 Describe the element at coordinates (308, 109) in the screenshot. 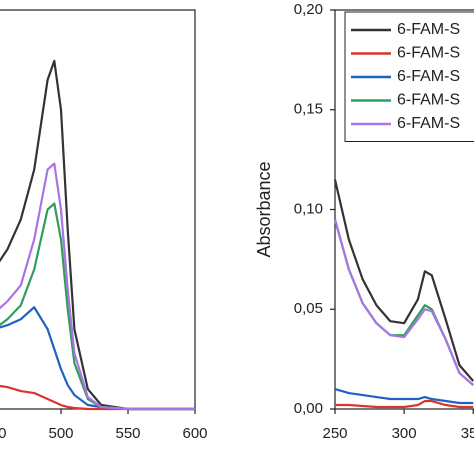

I see `y-tick-label: 0,15` at that location.